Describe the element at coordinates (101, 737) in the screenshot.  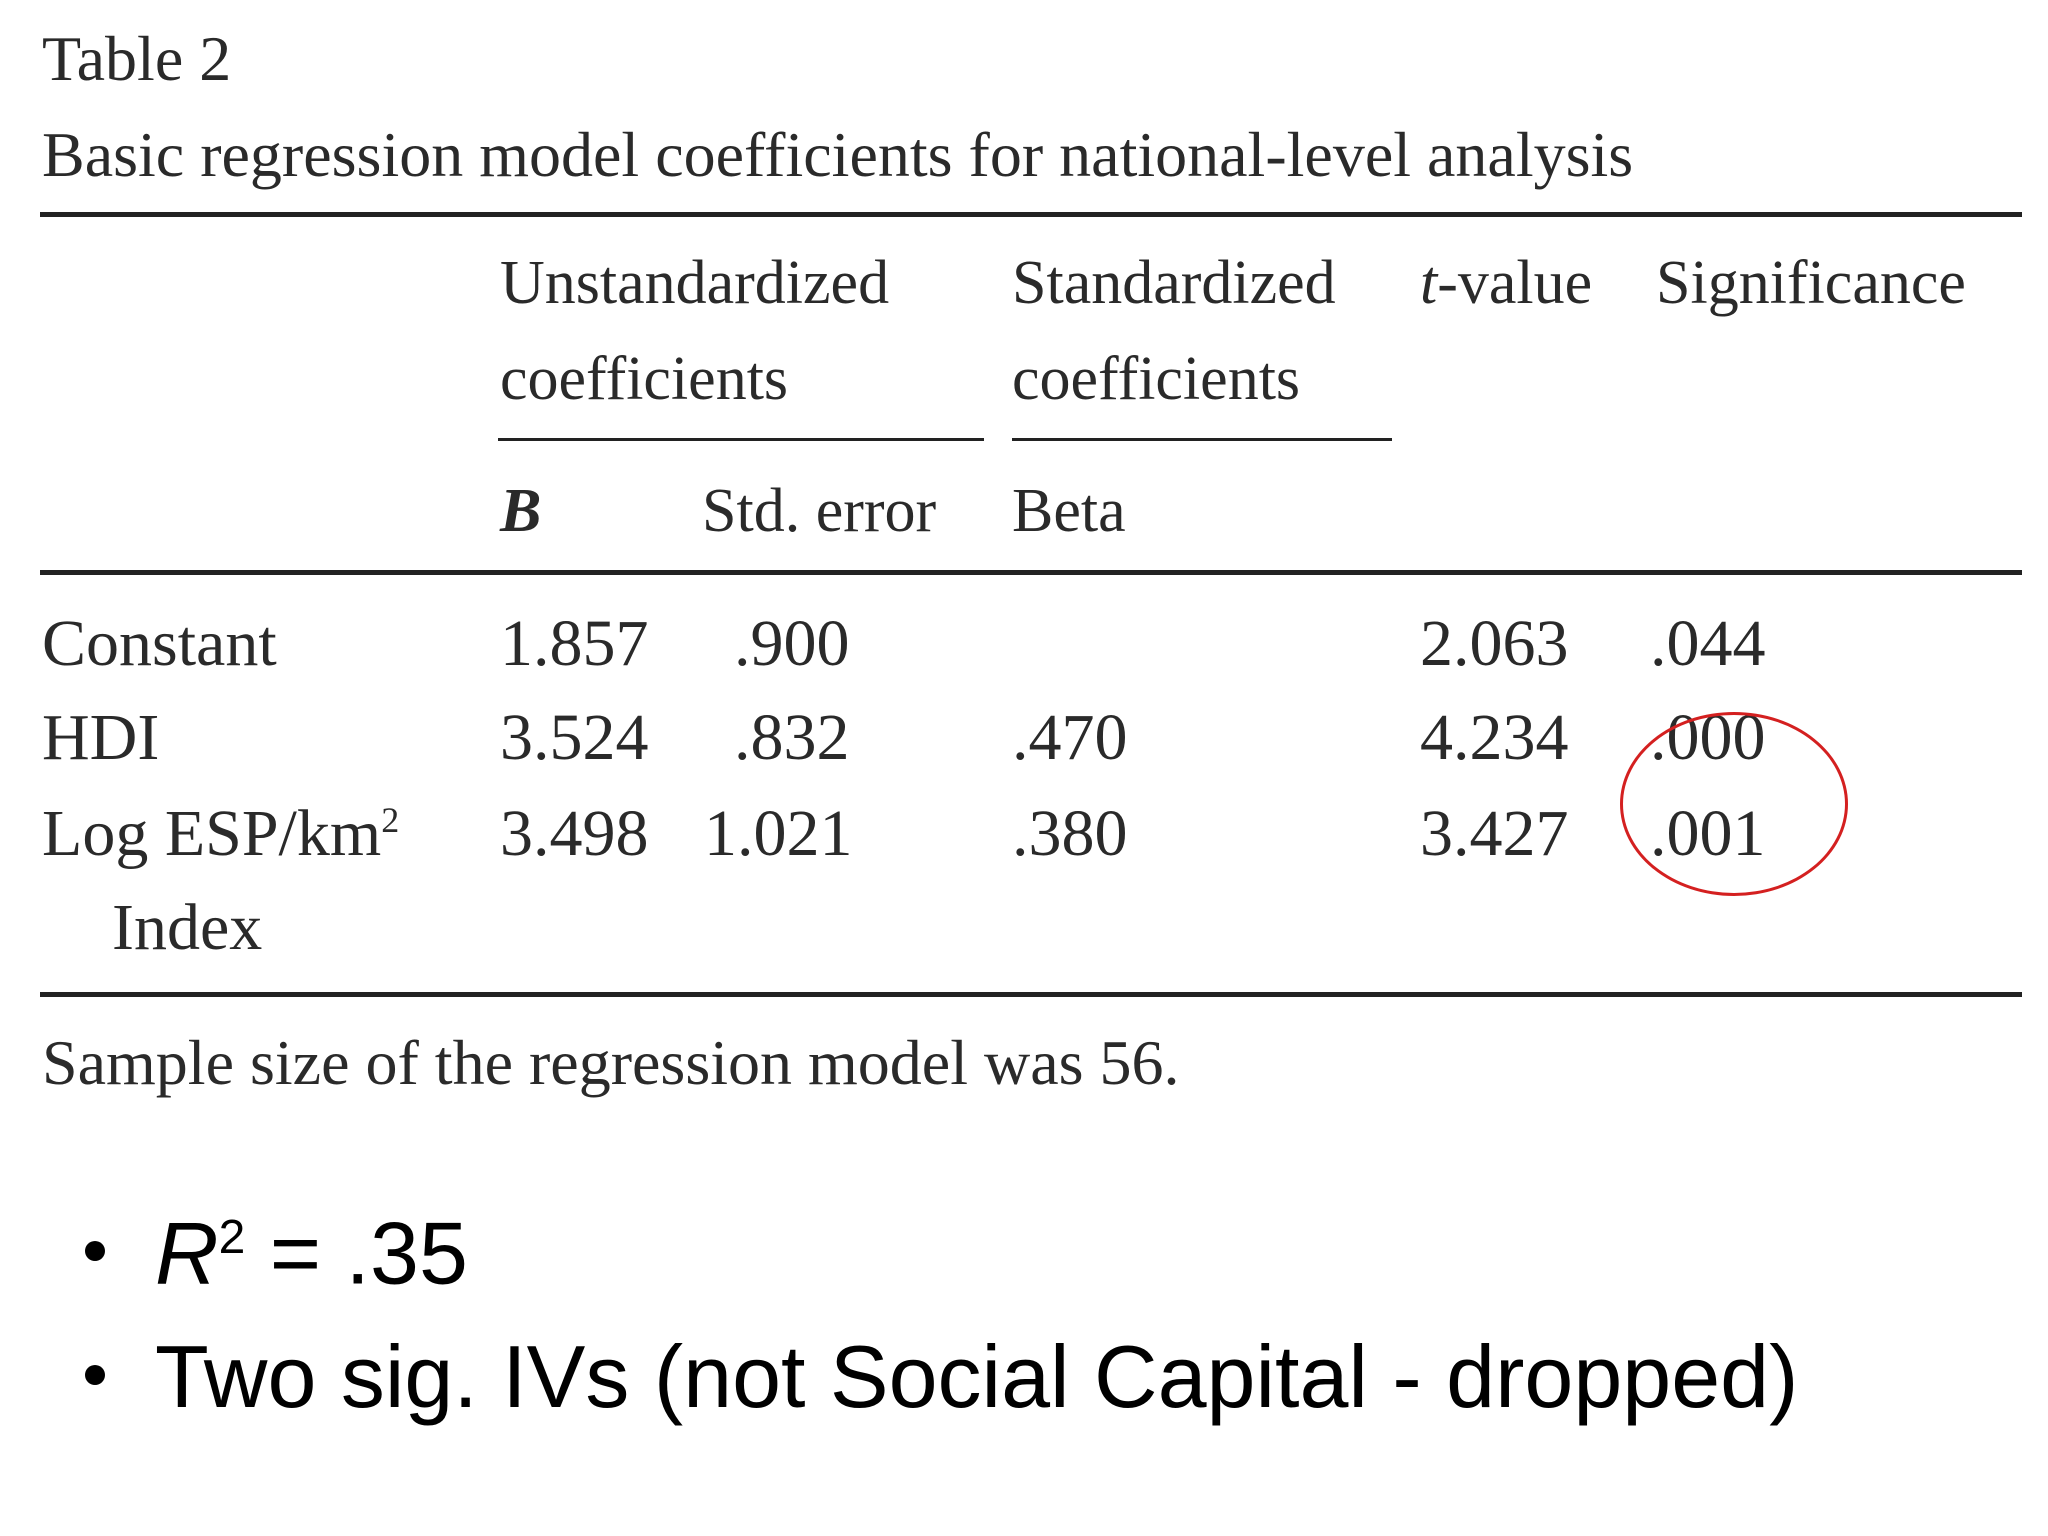
I see `row-label-hdi: HDI` at that location.